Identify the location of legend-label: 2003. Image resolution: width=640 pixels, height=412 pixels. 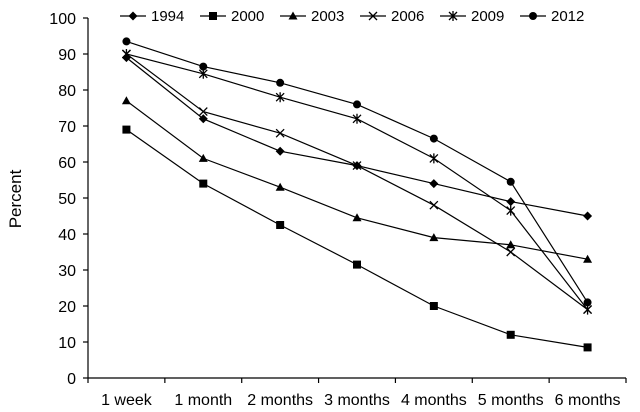
(327, 16).